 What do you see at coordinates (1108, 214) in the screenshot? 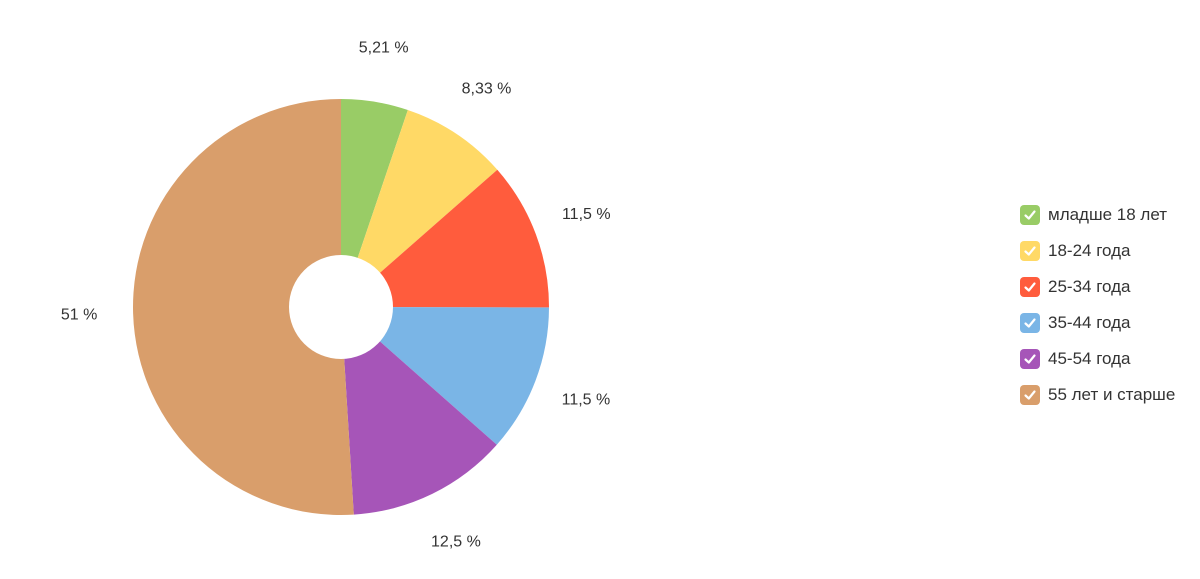
I see `legend-label: младше 18 лет` at bounding box center [1108, 214].